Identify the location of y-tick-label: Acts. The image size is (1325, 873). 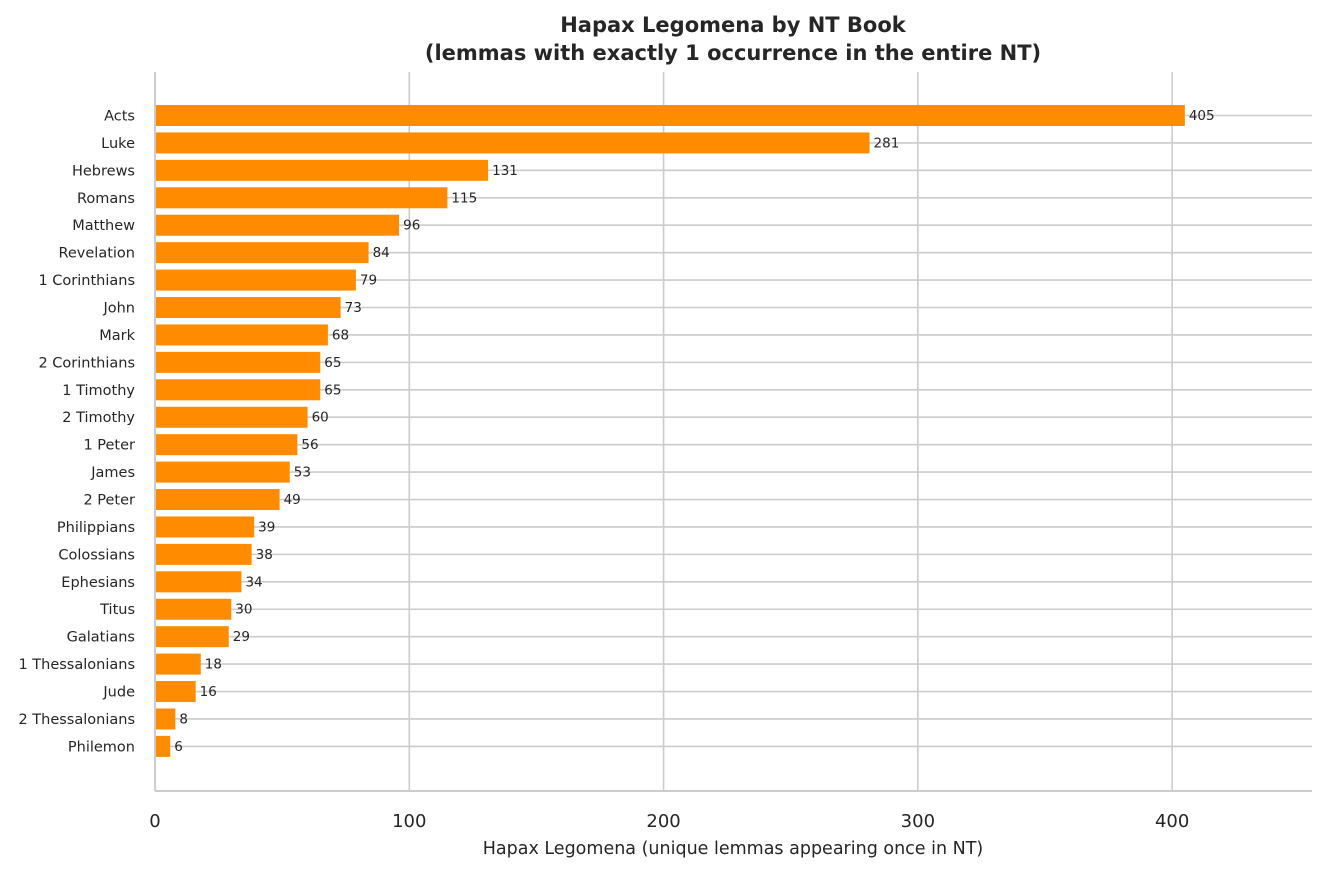
(119, 117).